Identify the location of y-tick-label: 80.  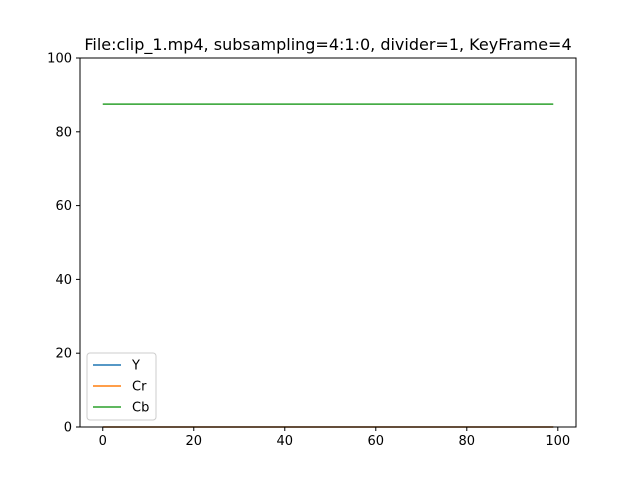
(63, 132).